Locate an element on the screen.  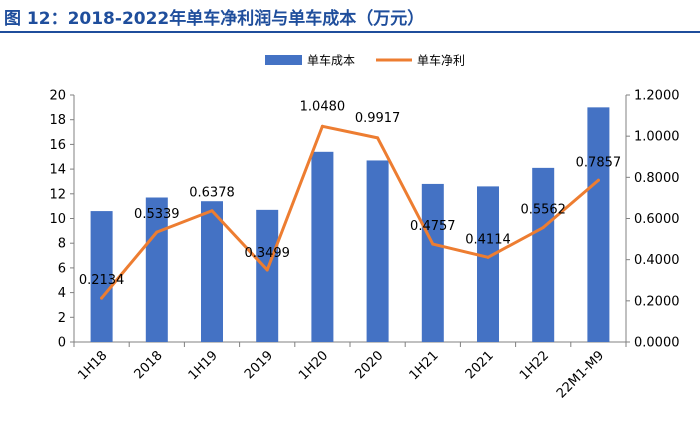
y-left-tick-label: 6 is located at coordinates (62, 268).